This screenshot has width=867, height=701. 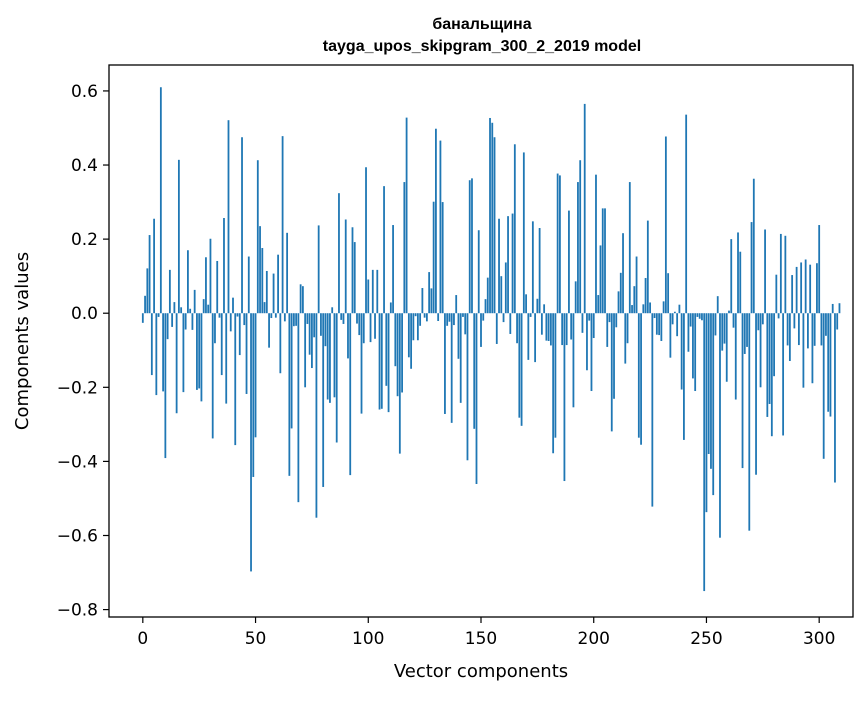 What do you see at coordinates (77, 536) in the screenshot?
I see `y-tick-label: −0.6` at bounding box center [77, 536].